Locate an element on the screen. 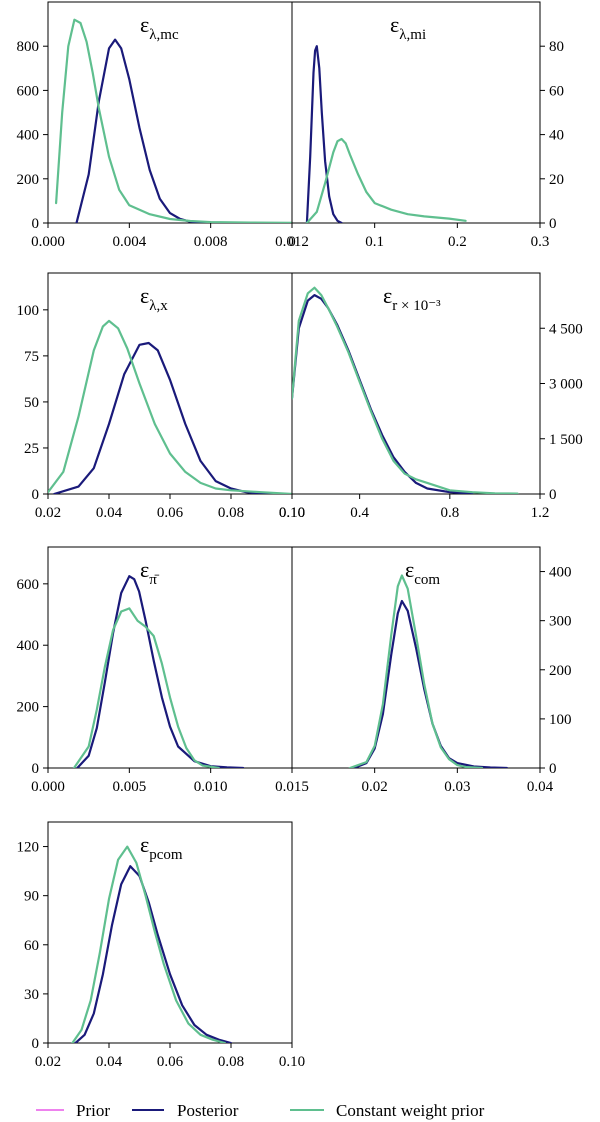  y-tick-label: 40 is located at coordinates (556, 136).